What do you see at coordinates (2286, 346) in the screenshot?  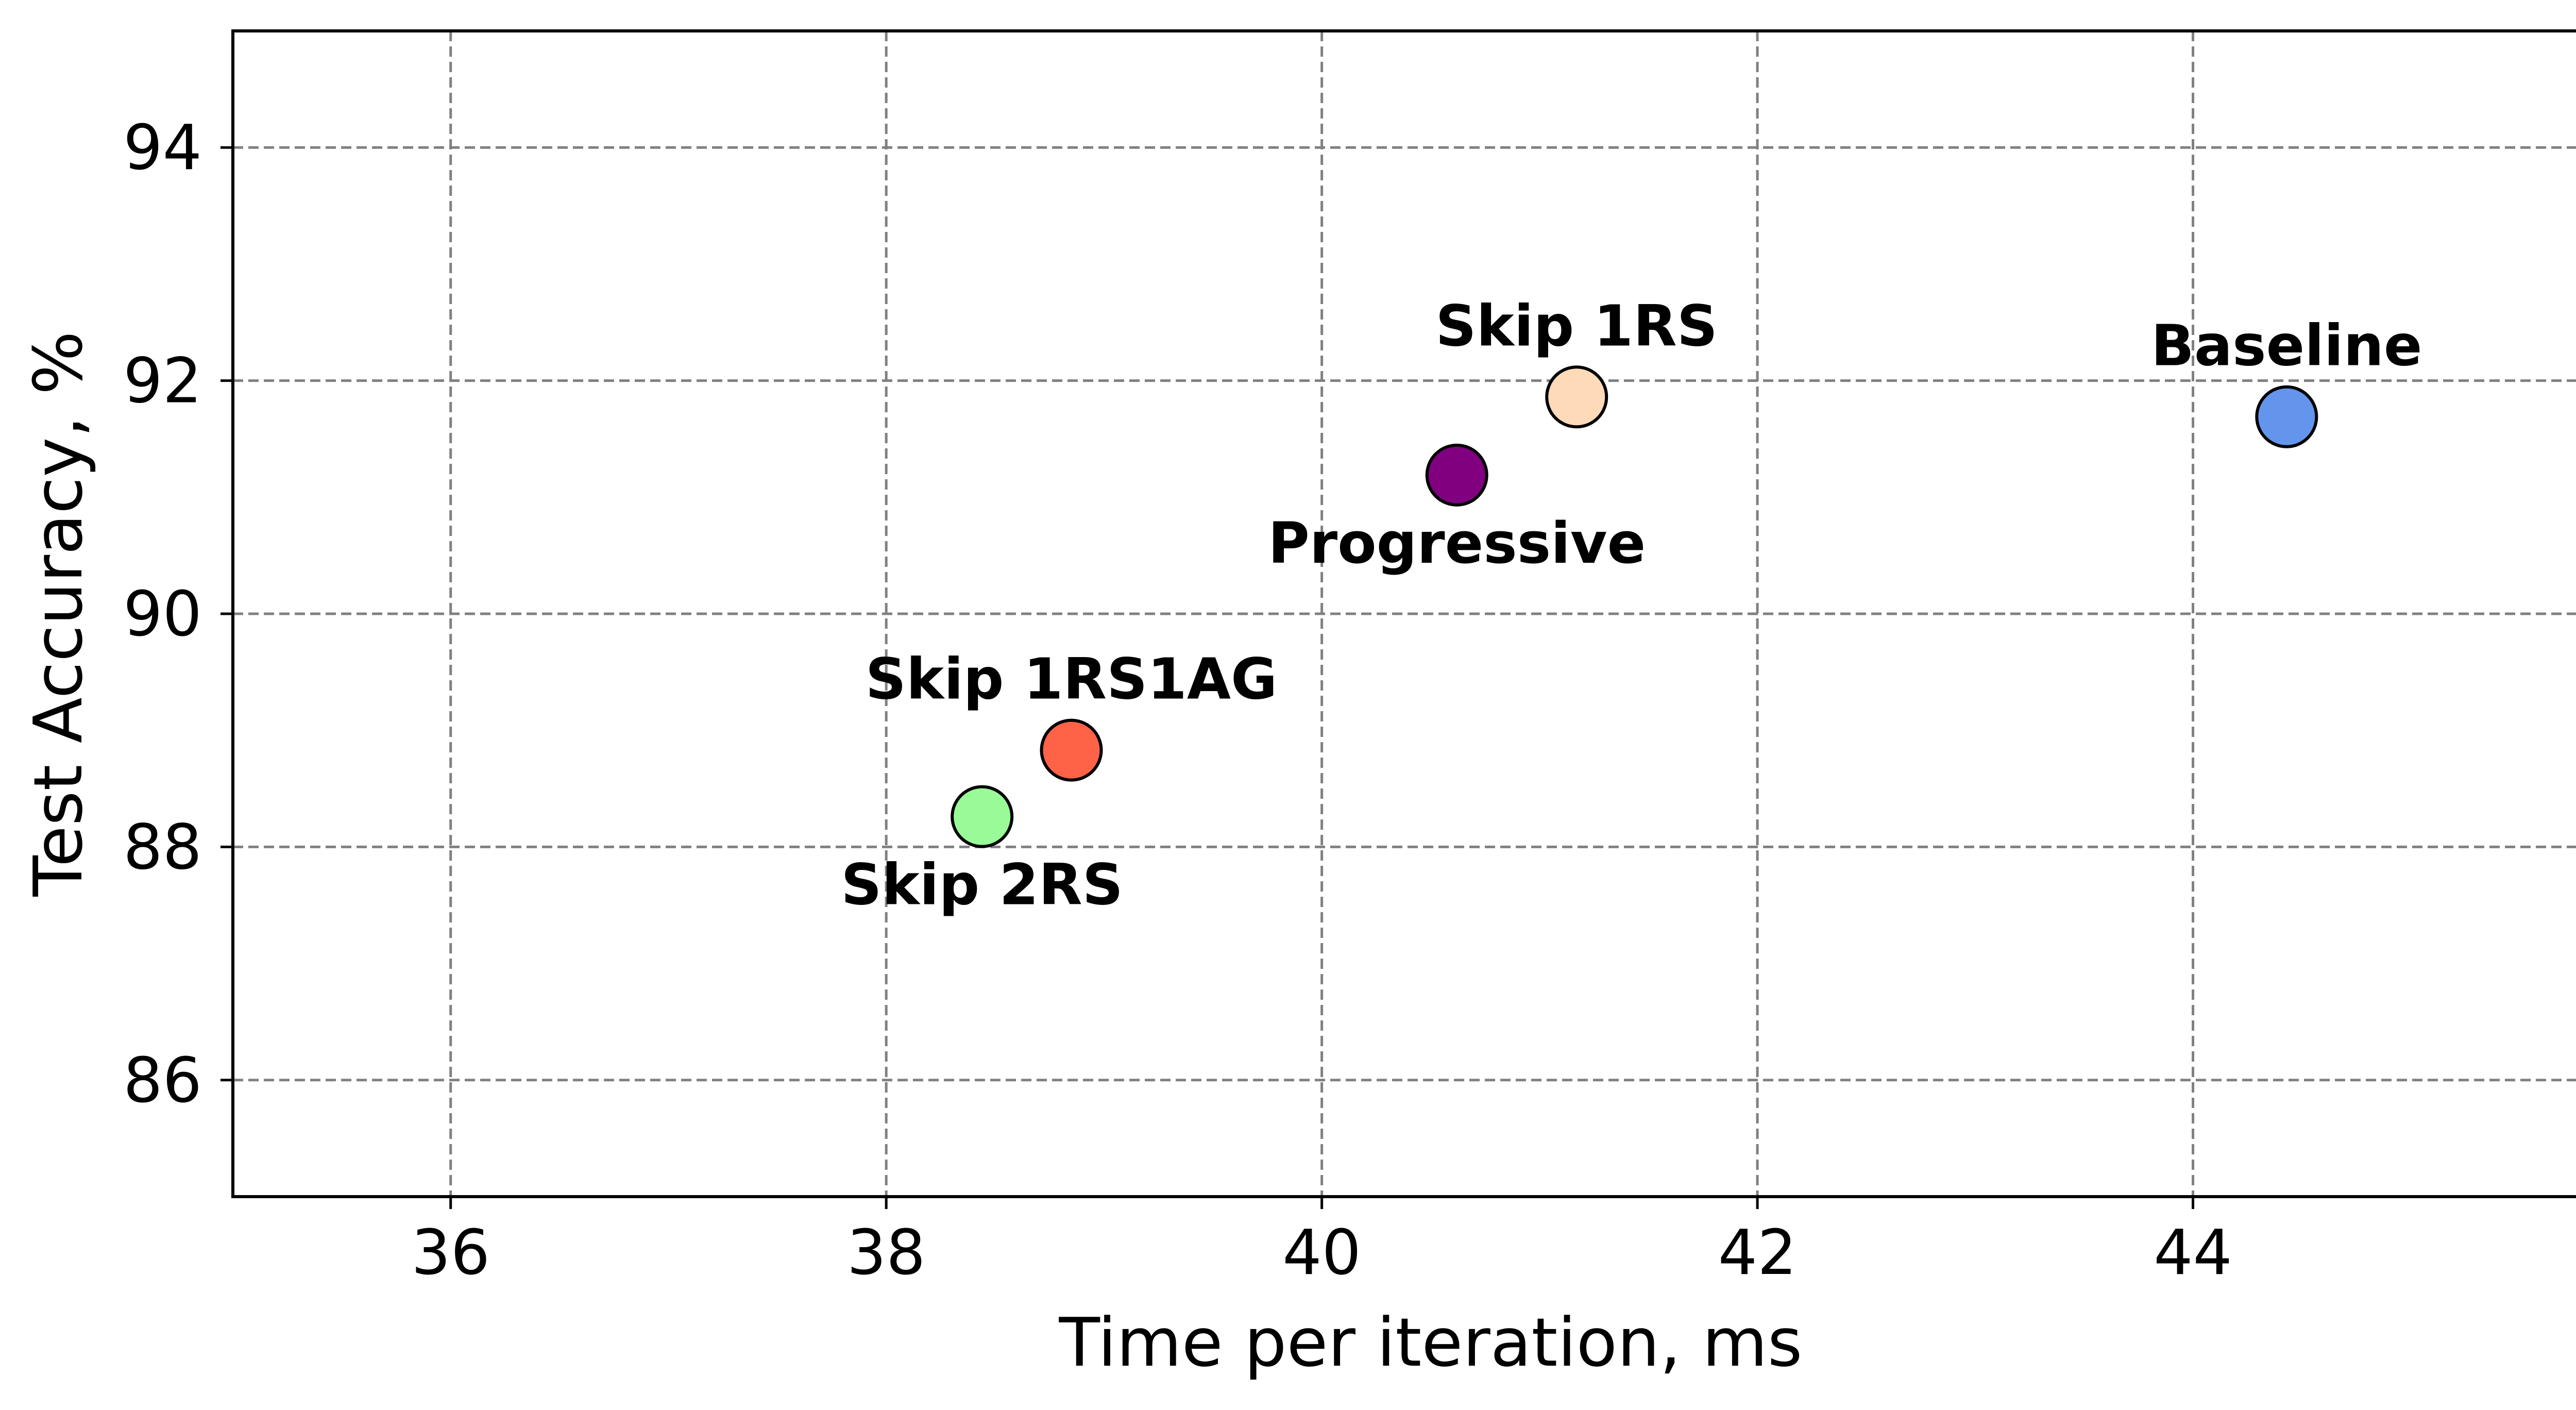 I see `label-baseline: Baseline` at bounding box center [2286, 346].